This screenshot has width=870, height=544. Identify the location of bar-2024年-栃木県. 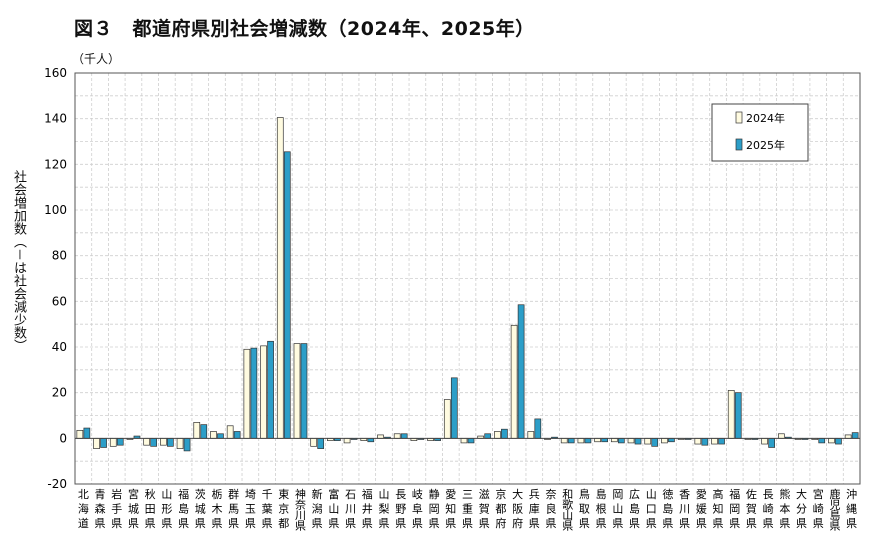
(213, 435).